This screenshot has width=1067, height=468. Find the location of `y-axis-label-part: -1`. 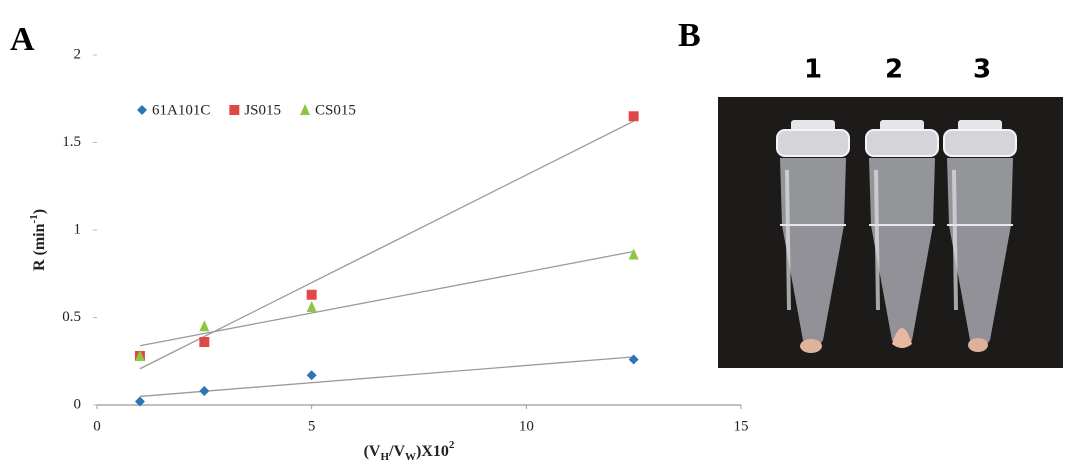

y-axis-label-part: -1 is located at coordinates (34, 218).